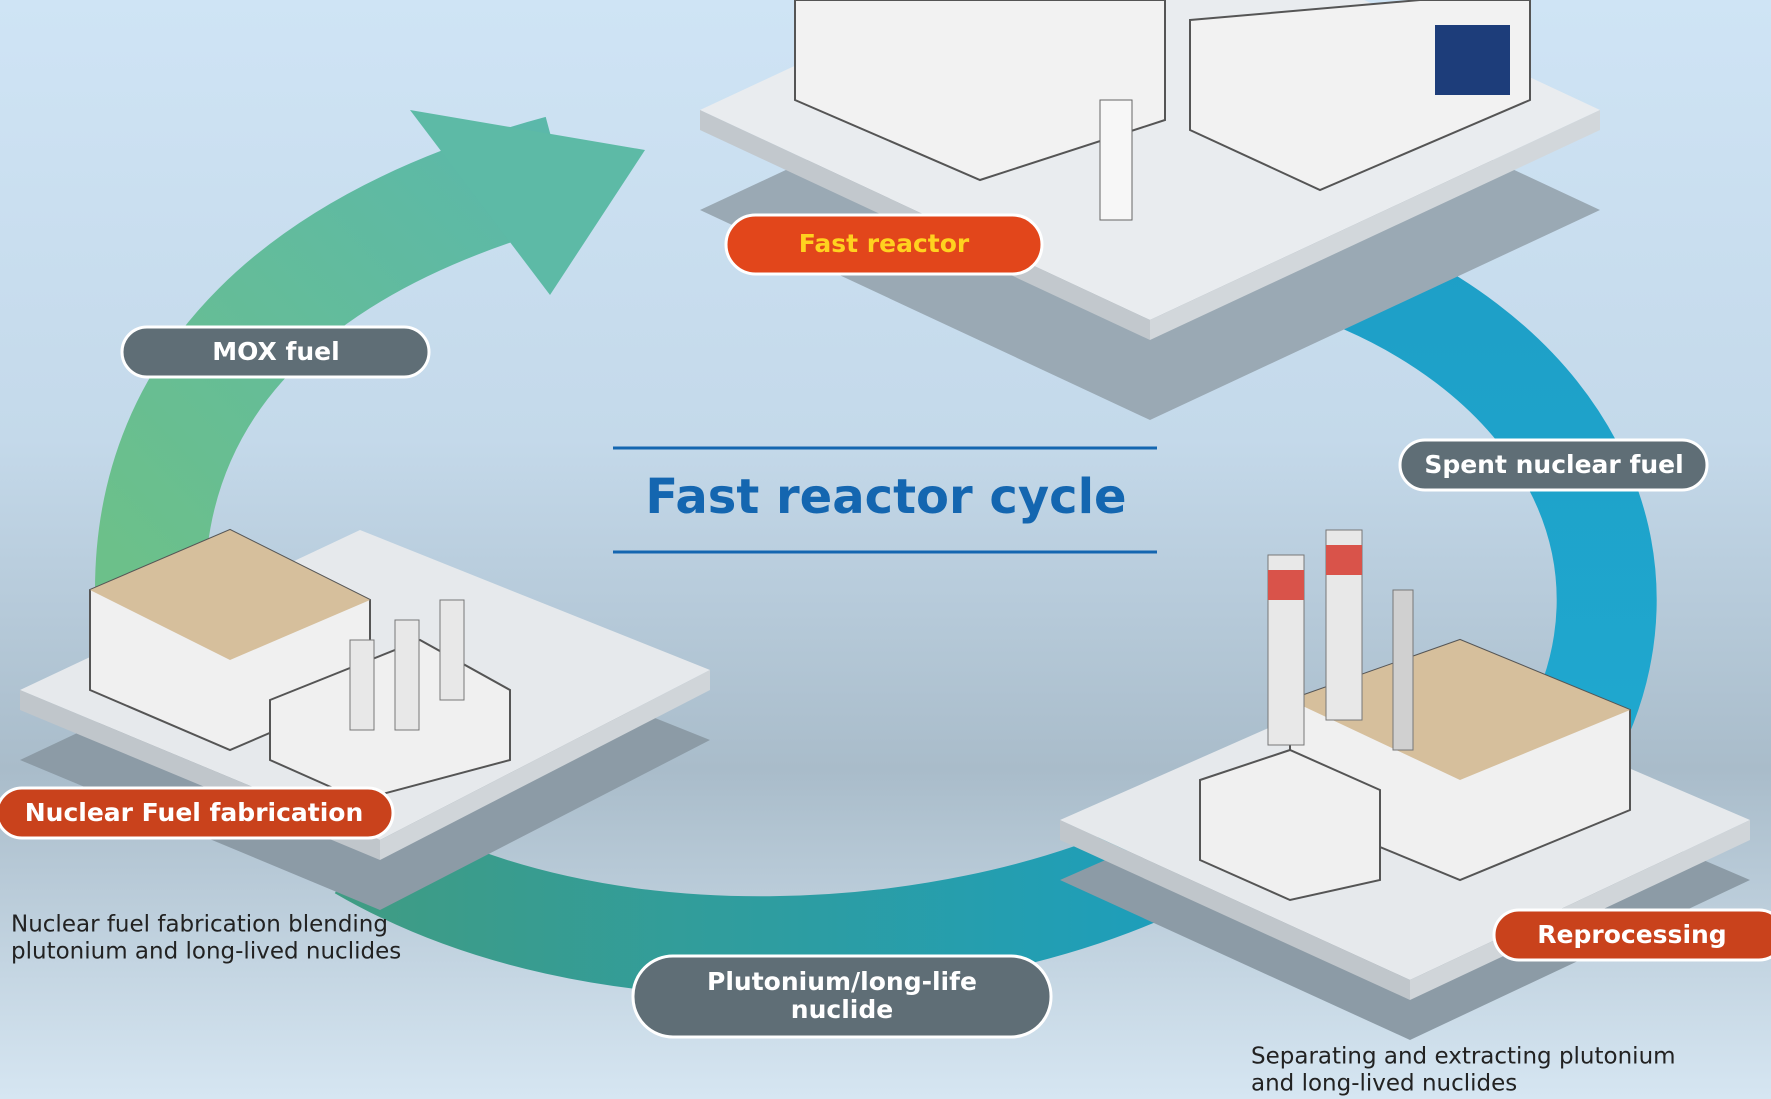 The height and width of the screenshot is (1099, 1771). What do you see at coordinates (752, 901) in the screenshot?
I see `flow-arrow` at bounding box center [752, 901].